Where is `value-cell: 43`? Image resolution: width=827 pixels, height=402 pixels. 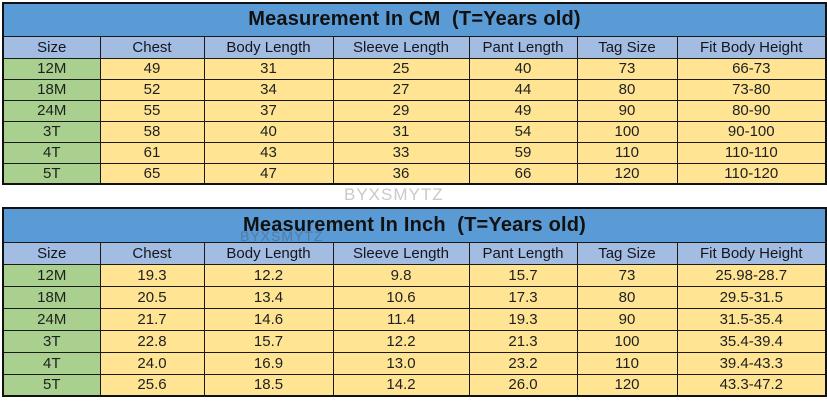 value-cell: 43 is located at coordinates (268, 152).